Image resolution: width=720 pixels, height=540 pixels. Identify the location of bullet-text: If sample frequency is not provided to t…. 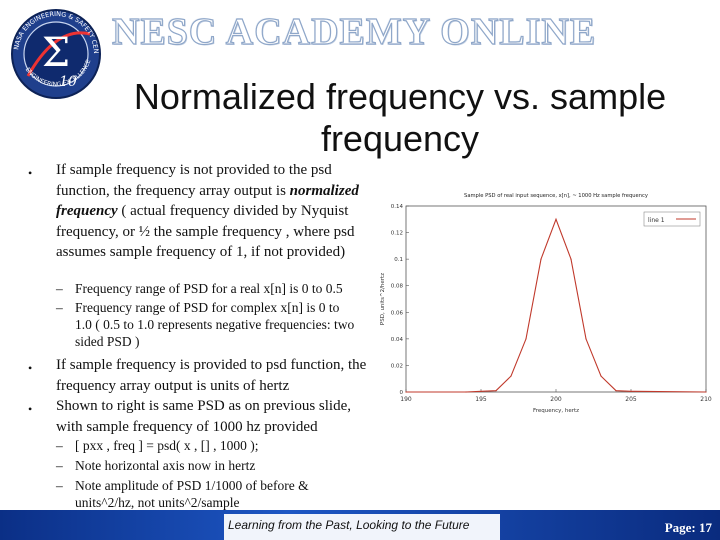
(214, 211).